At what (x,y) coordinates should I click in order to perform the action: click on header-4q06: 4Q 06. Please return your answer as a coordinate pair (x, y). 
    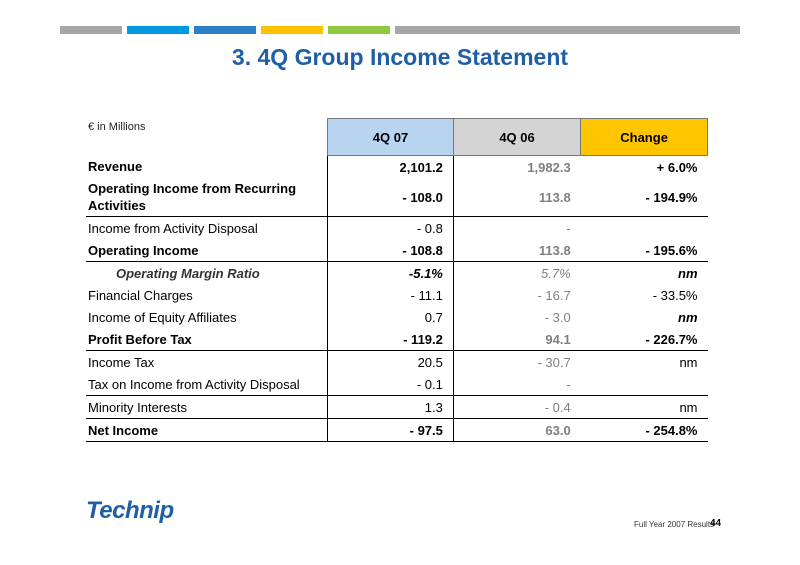
    Looking at the image, I should click on (517, 137).